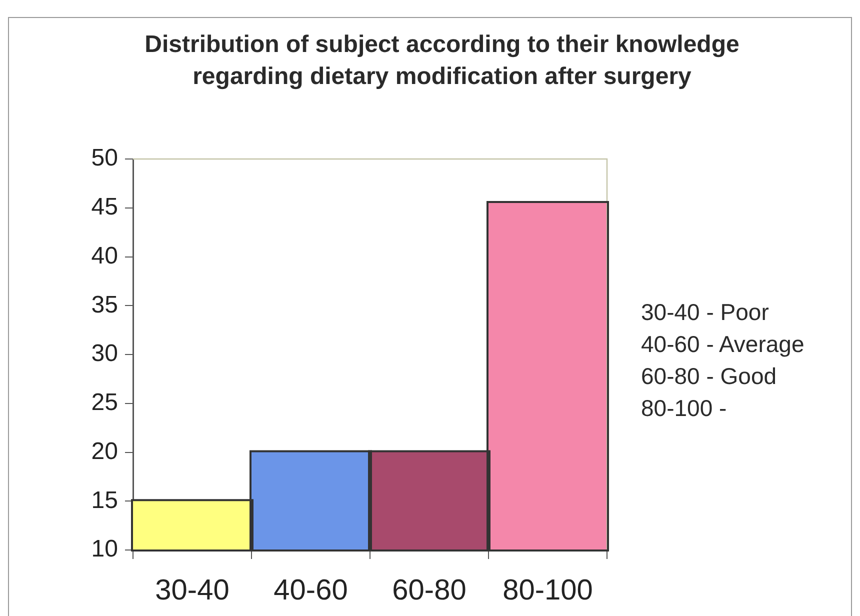 This screenshot has height=616, width=860. Describe the element at coordinates (722, 344) in the screenshot. I see `text: 40-60 - Average` at that location.